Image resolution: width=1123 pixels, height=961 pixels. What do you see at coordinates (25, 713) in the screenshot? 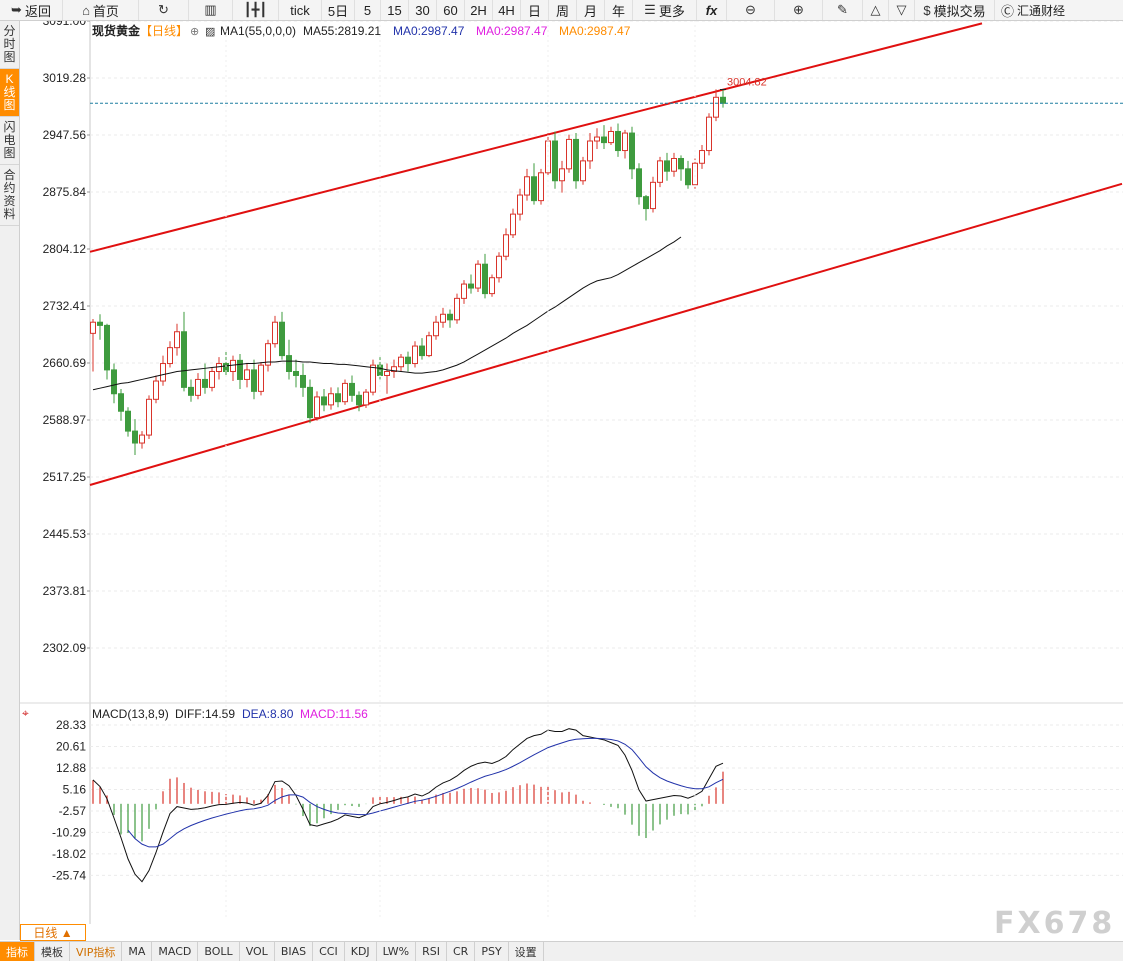
I see `macd-target-icon: ⌖` at bounding box center [25, 713].